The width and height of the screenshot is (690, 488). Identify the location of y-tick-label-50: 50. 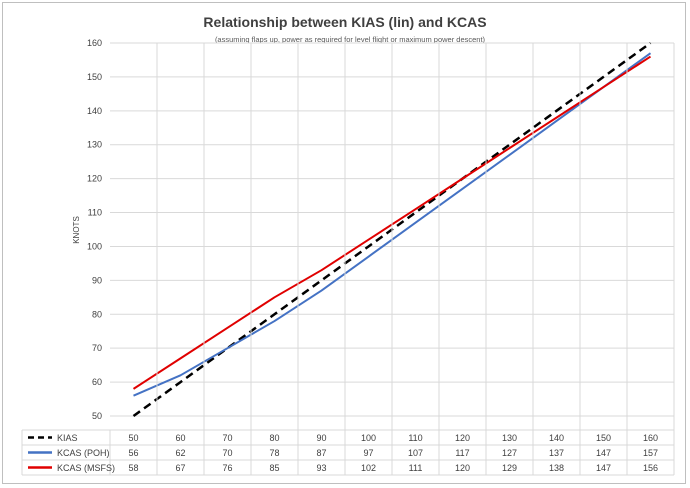
(97, 416).